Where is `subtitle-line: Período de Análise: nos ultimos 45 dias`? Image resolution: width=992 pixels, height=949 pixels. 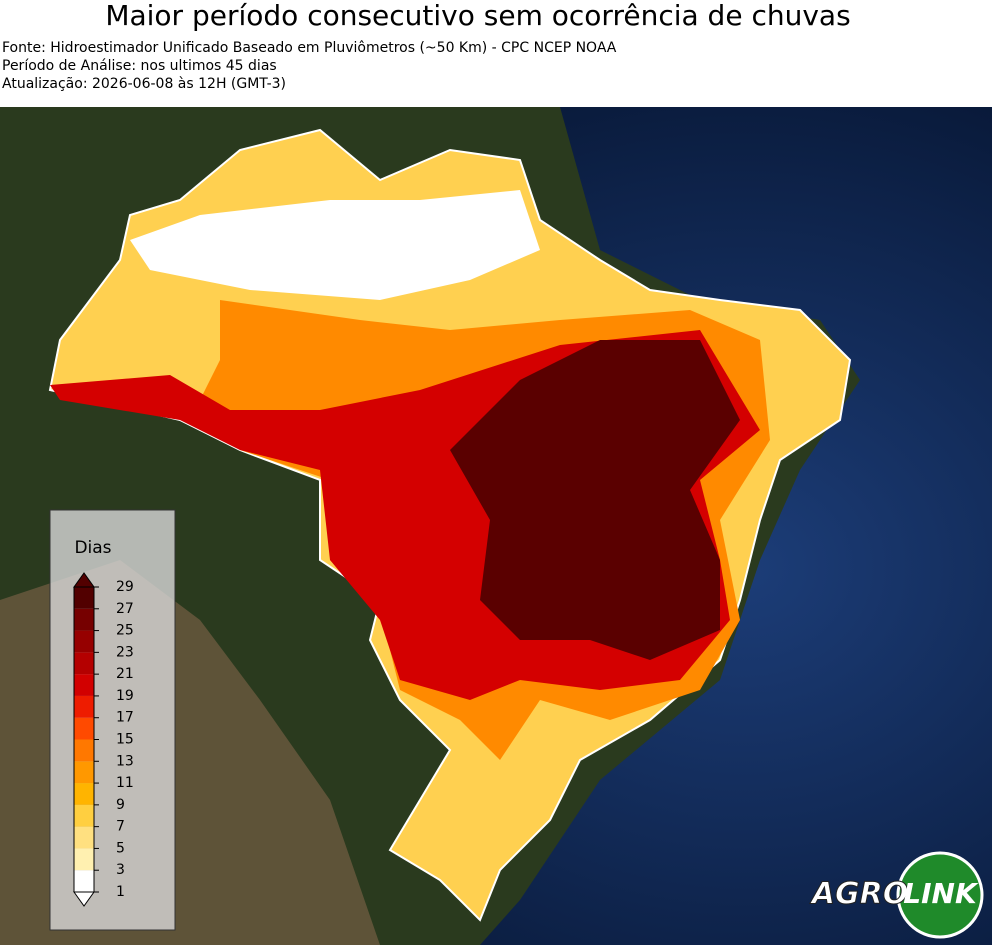 subtitle-line: Período de Análise: nos ultimos 45 dias is located at coordinates (139, 66).